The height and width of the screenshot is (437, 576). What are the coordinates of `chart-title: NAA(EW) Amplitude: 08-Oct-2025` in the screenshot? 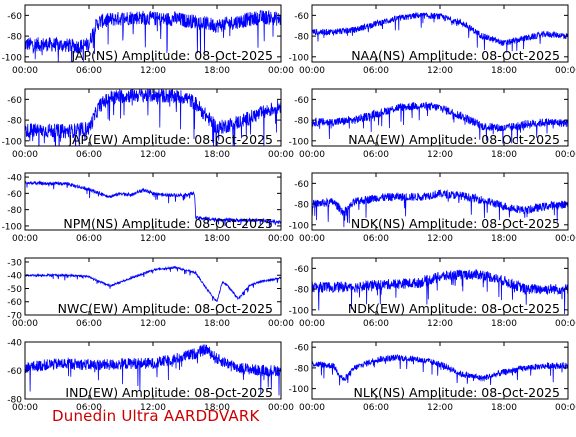 It's located at (454, 139).